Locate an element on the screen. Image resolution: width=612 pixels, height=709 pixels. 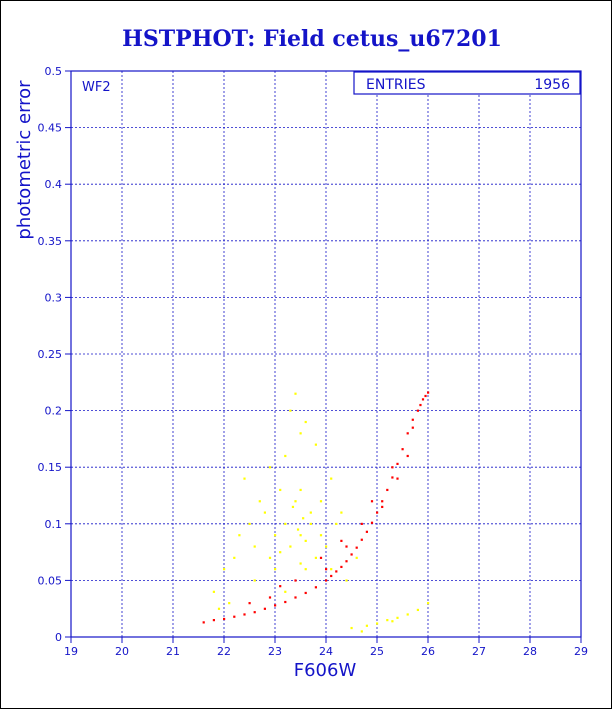
x-tick-label: 20 is located at coordinates (122, 651).